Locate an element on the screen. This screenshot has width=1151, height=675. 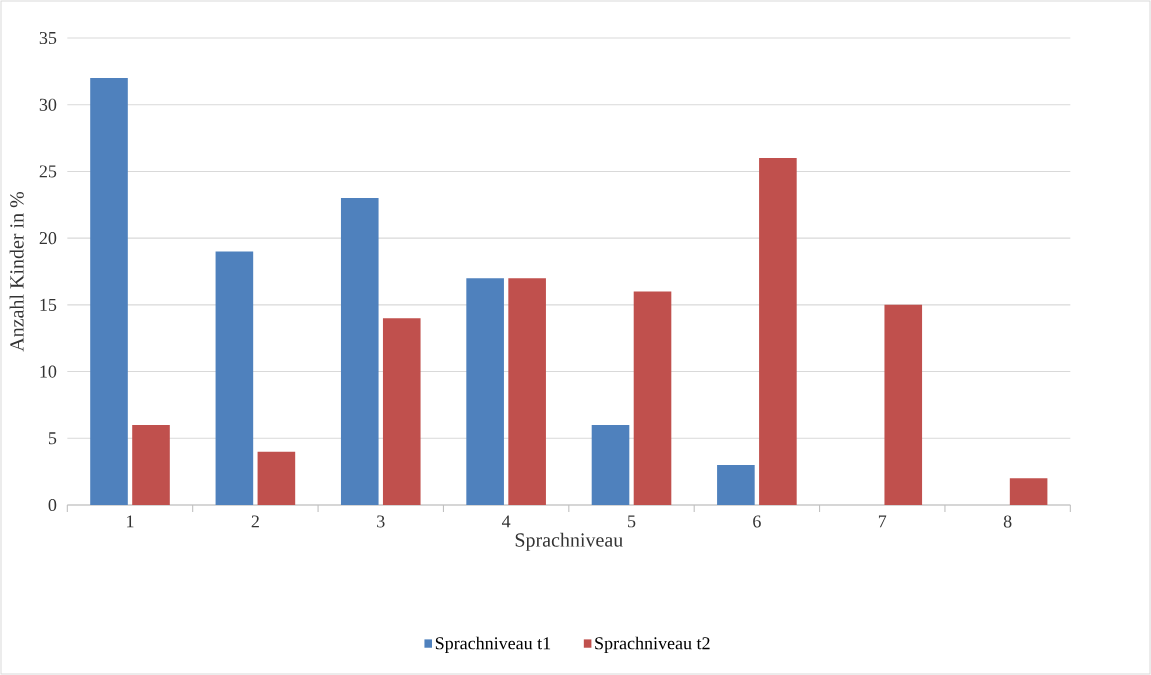
legend-label: Sprachniveau t2 is located at coordinates (652, 645).